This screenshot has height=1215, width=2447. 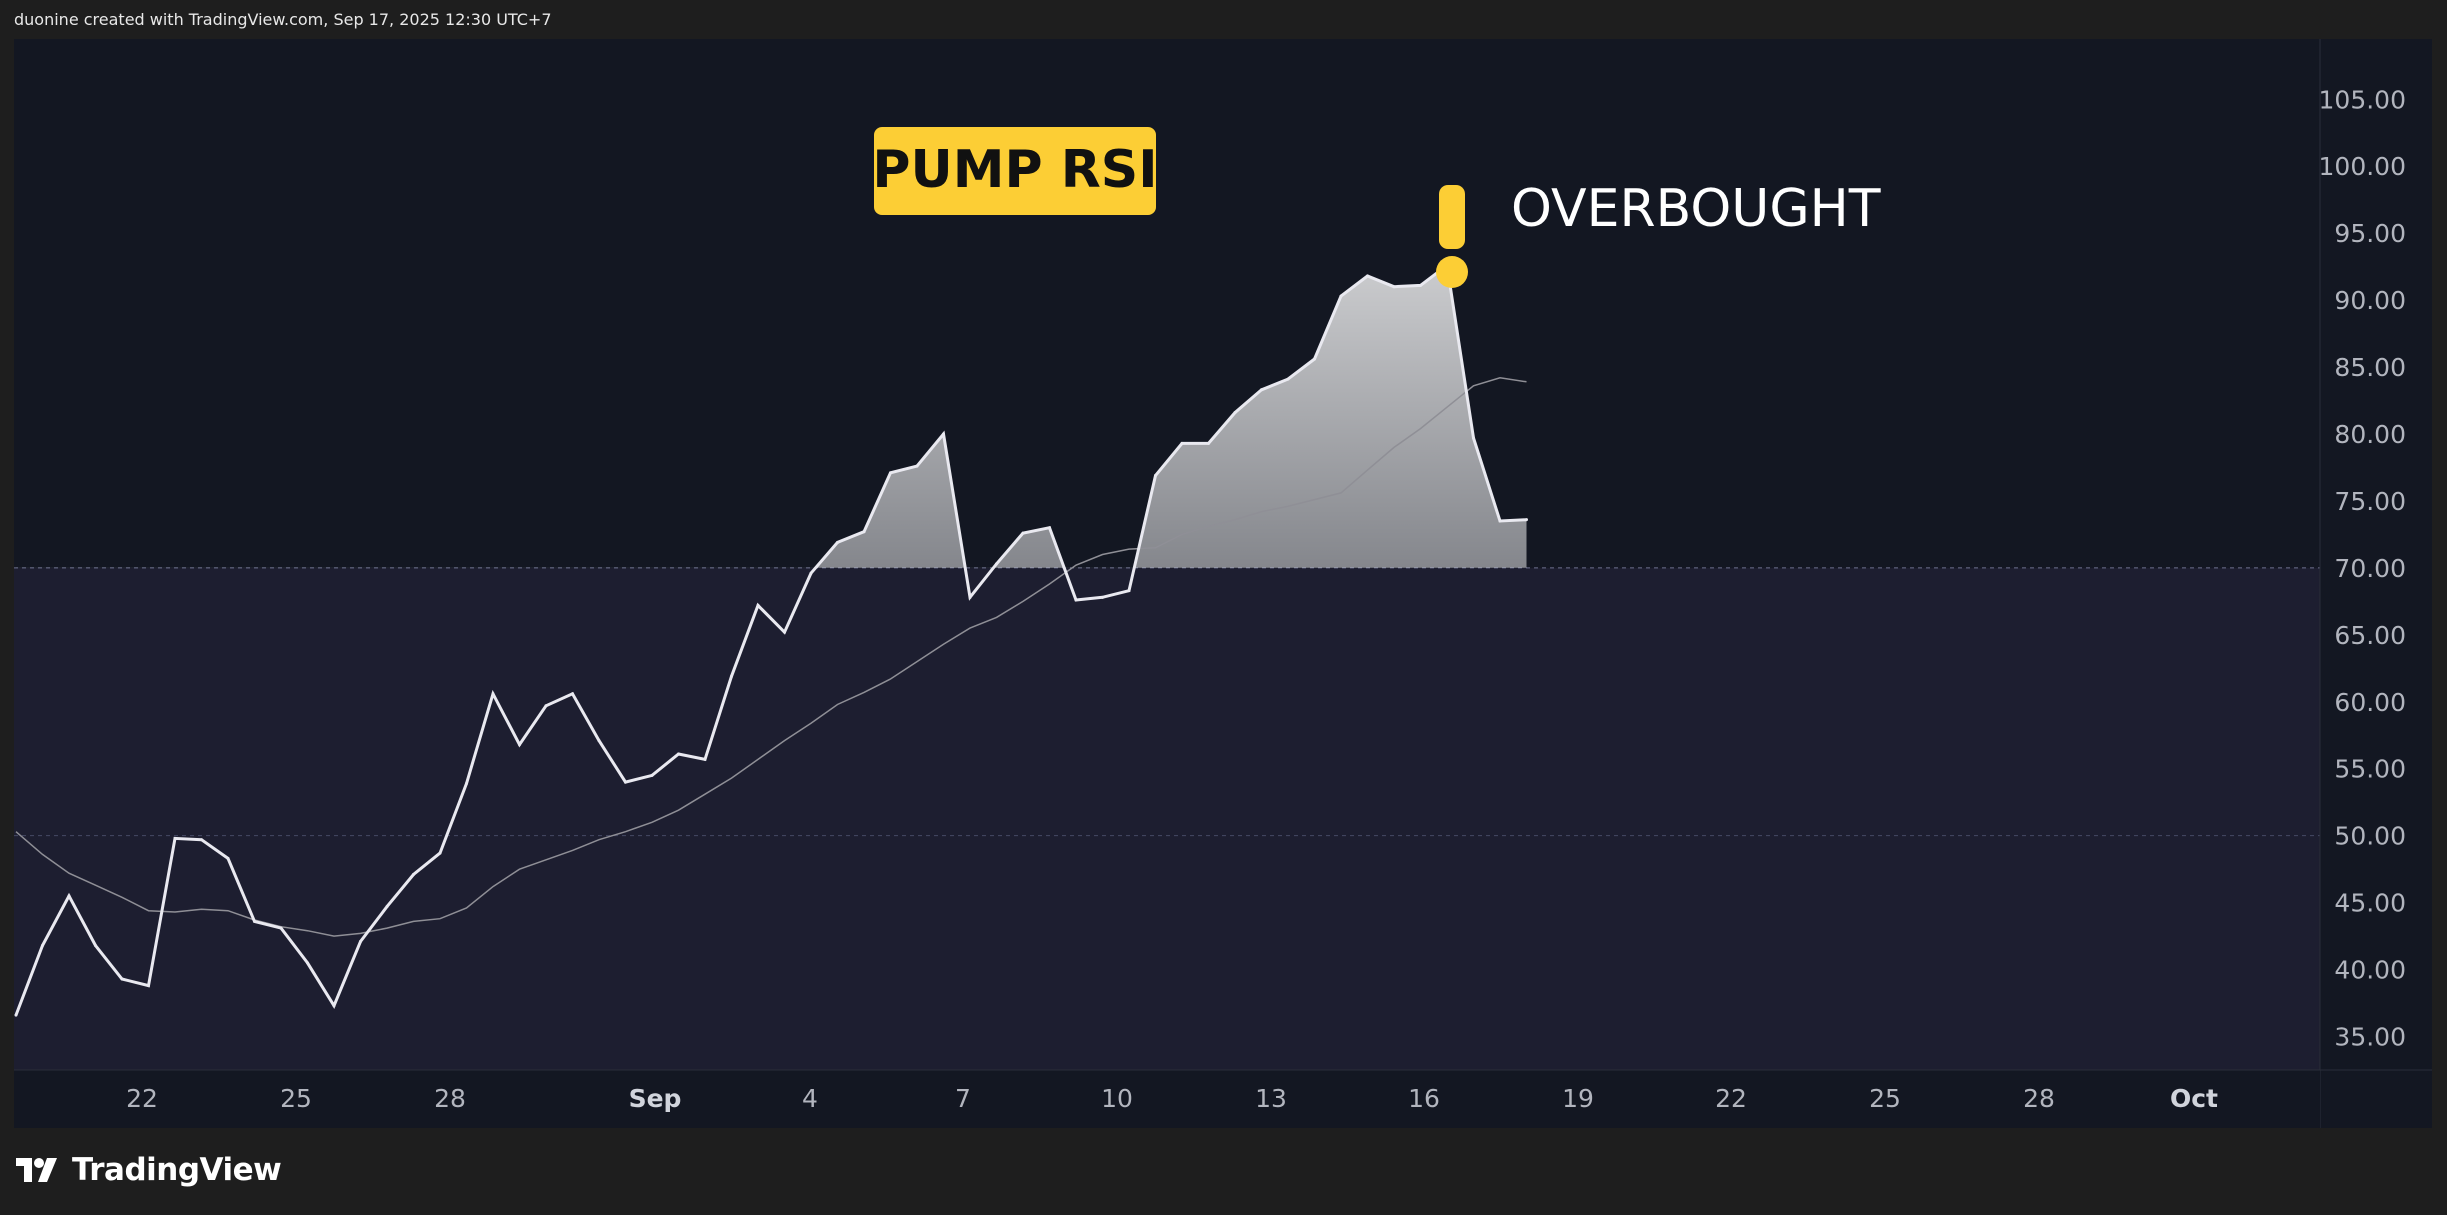 I want to click on y-tick-label: 75.00, so click(x=2370, y=501).